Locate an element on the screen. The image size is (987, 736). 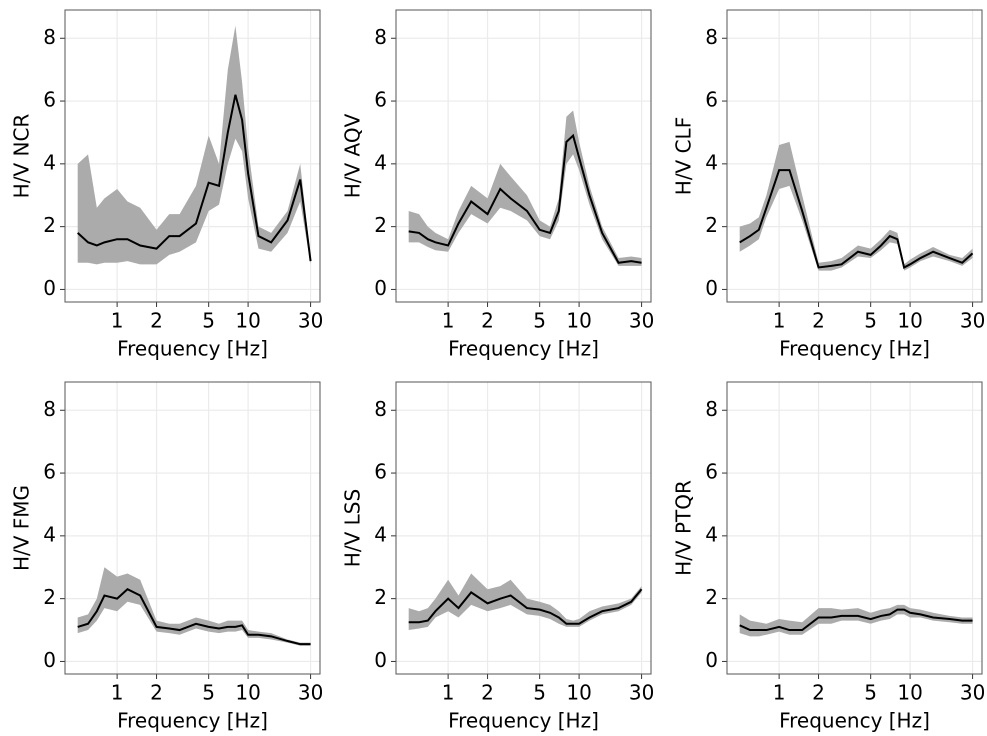
y-axis-label: H/V CLF is located at coordinates (684, 156).